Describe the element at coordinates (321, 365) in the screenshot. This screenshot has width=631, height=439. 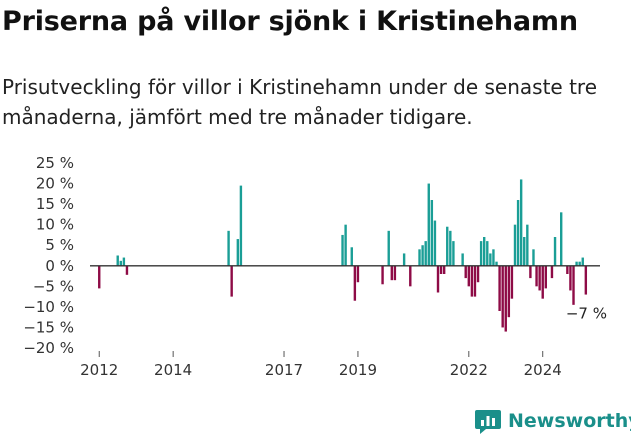
I see `x-axis: 2012 2014 2017 2019 2022 2024` at that location.